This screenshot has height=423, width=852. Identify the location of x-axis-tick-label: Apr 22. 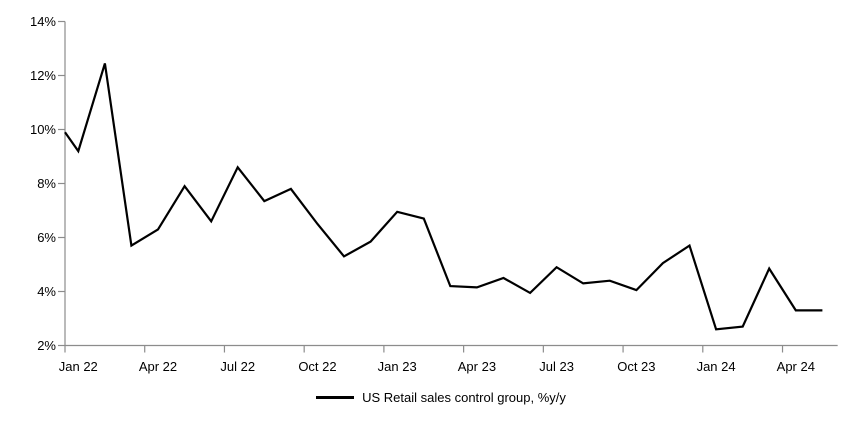
(158, 366).